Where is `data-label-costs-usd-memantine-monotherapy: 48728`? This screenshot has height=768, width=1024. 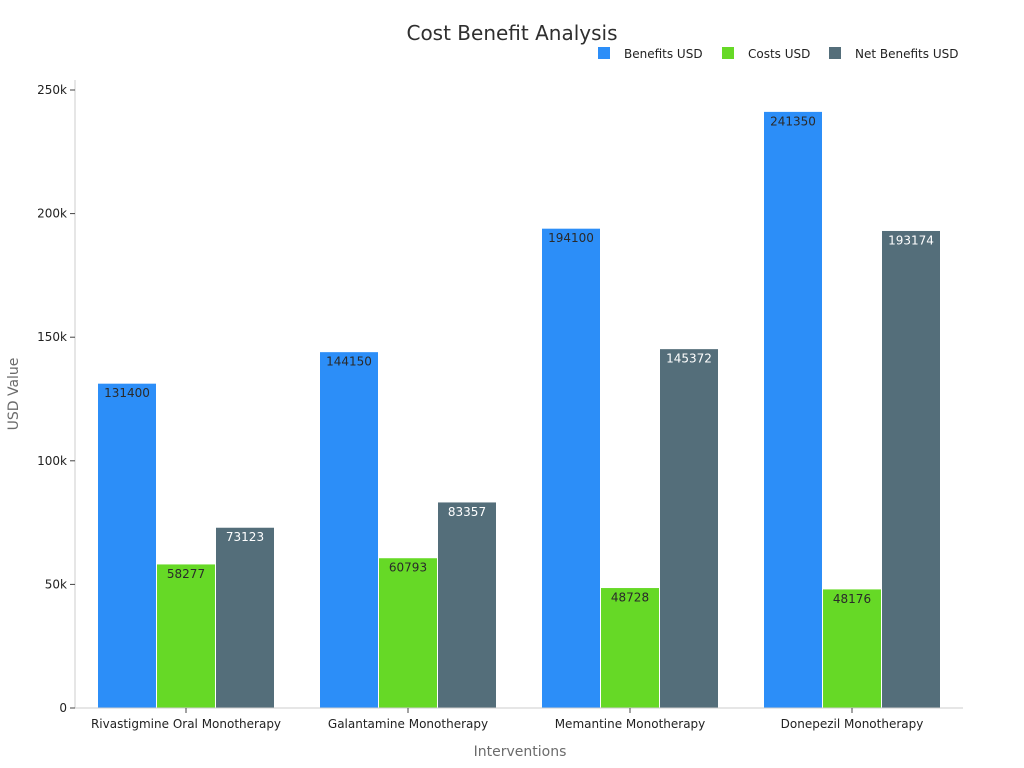
data-label-costs-usd-memantine-monotherapy: 48728 is located at coordinates (630, 598).